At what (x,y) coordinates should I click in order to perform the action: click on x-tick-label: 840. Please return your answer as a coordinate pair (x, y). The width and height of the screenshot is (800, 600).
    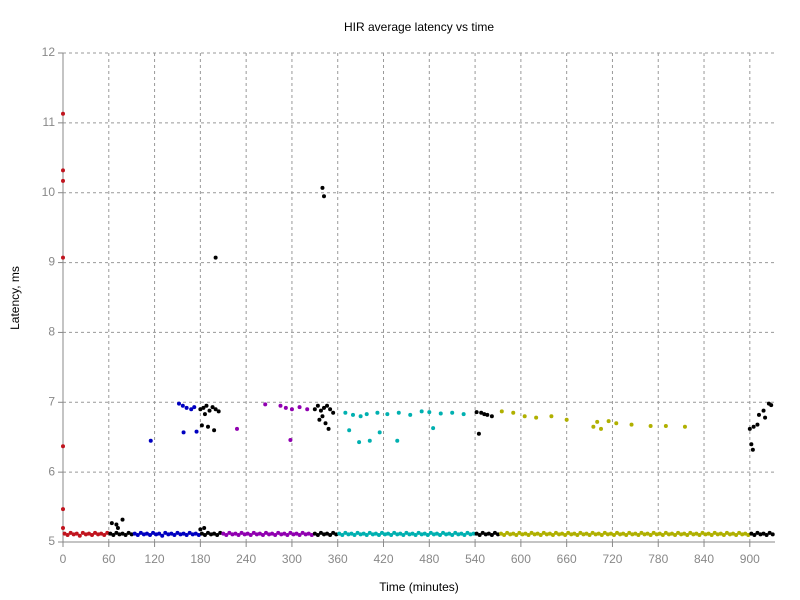
    Looking at the image, I should click on (704, 559).